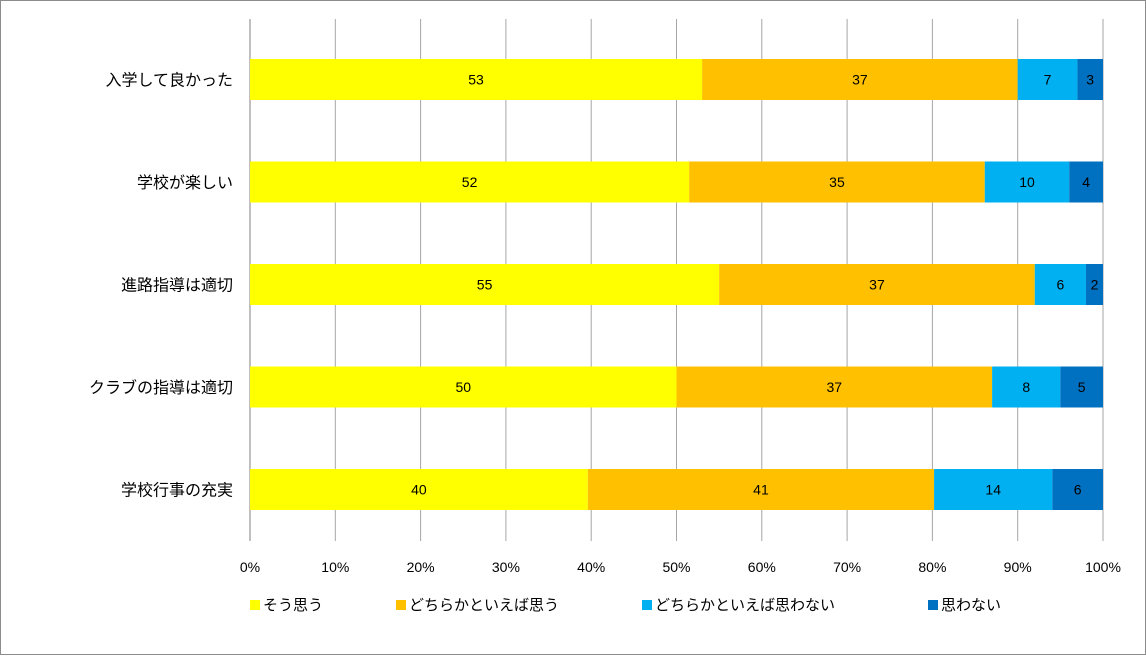 The image size is (1146, 656). I want to click on data-label: 55, so click(485, 285).